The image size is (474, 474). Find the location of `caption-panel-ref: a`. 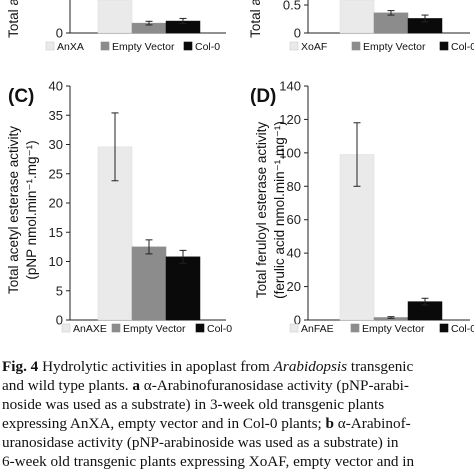

caption-panel-ref: a is located at coordinates (136, 385).